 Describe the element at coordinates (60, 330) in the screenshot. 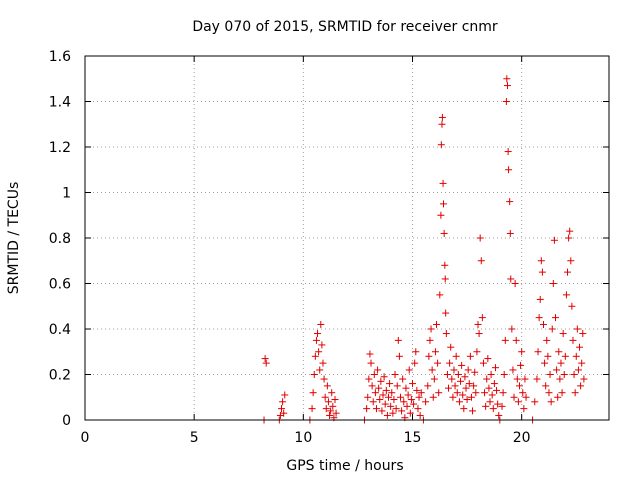

I see `y-tick-label: 0.4` at that location.